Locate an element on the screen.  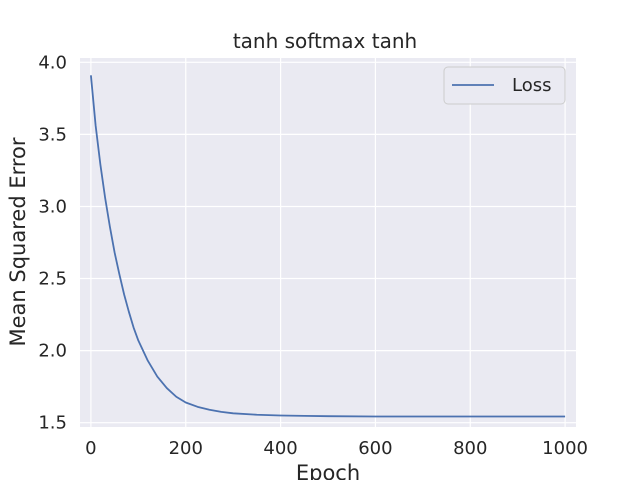
x-axis-label: Epoch is located at coordinates (328, 470).